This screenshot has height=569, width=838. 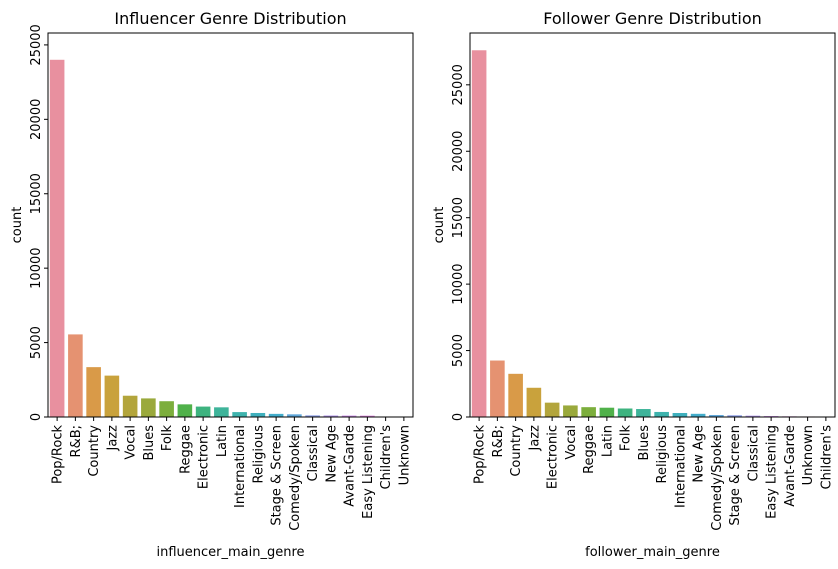 What do you see at coordinates (652, 552) in the screenshot?
I see `x-axis-label: follower_main_genre` at bounding box center [652, 552].